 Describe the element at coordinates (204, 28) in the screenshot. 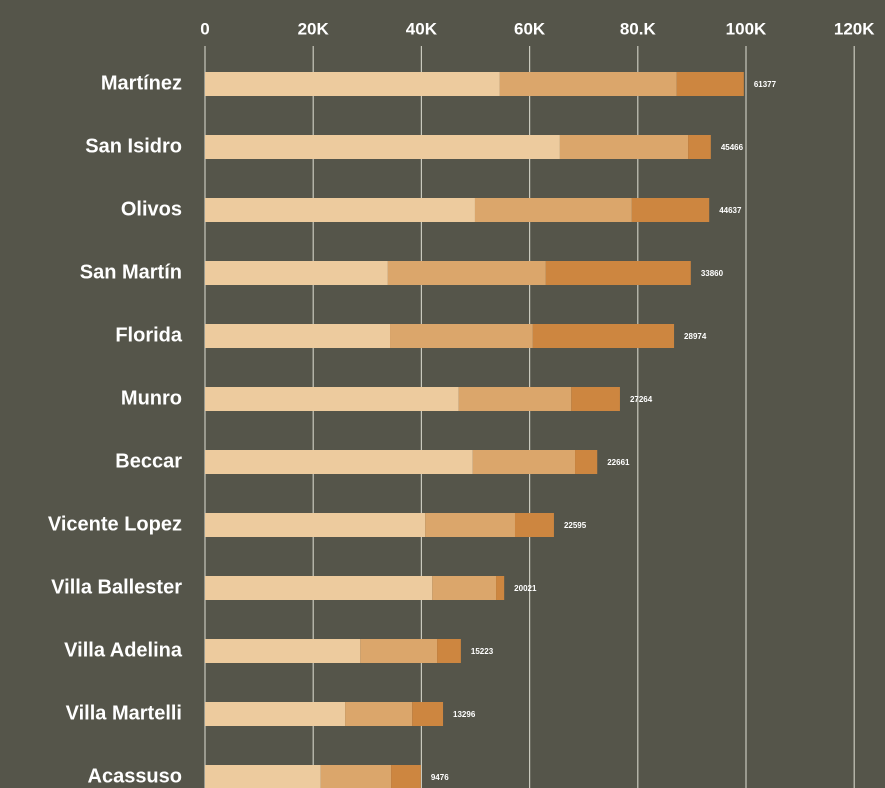

I see `x-tick-label: 0` at that location.